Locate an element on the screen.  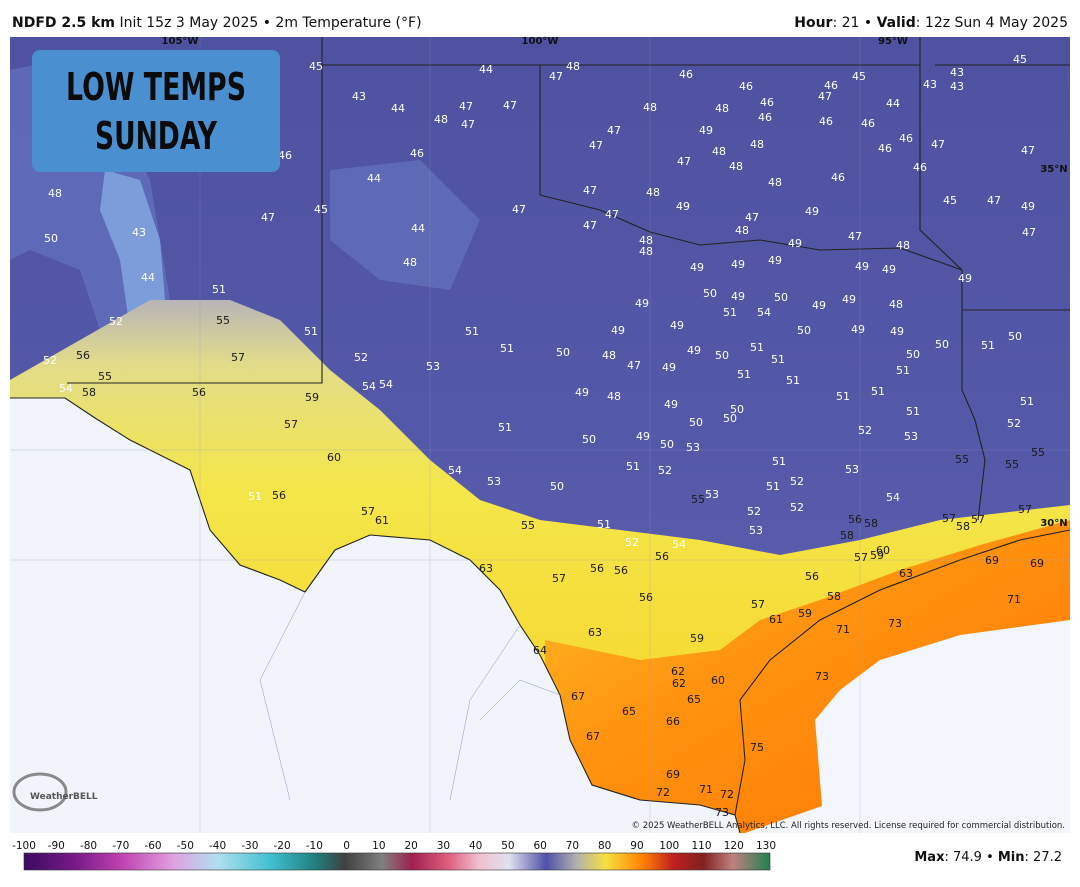
scale-tick-label: 50 is located at coordinates (507, 846).